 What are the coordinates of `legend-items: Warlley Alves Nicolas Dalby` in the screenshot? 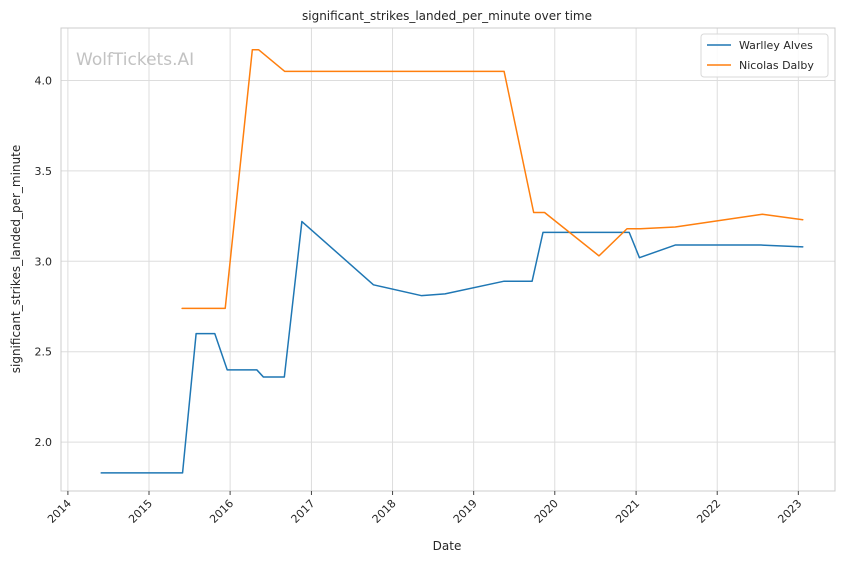 It's located at (760, 55).